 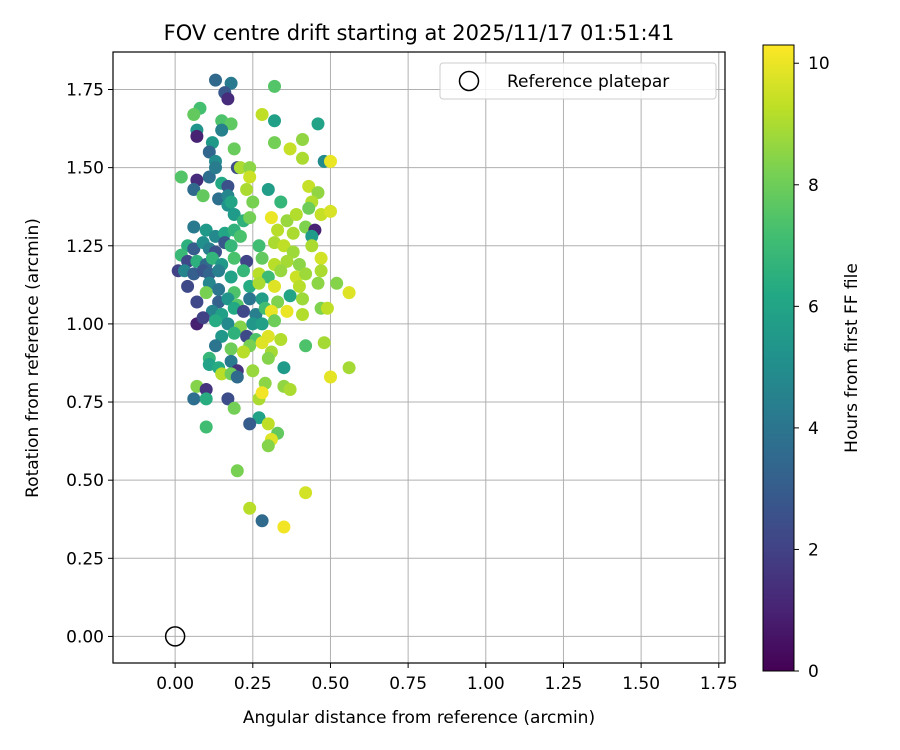 What do you see at coordinates (641, 684) in the screenshot?
I see `x-tick-label: 1.50` at bounding box center [641, 684].